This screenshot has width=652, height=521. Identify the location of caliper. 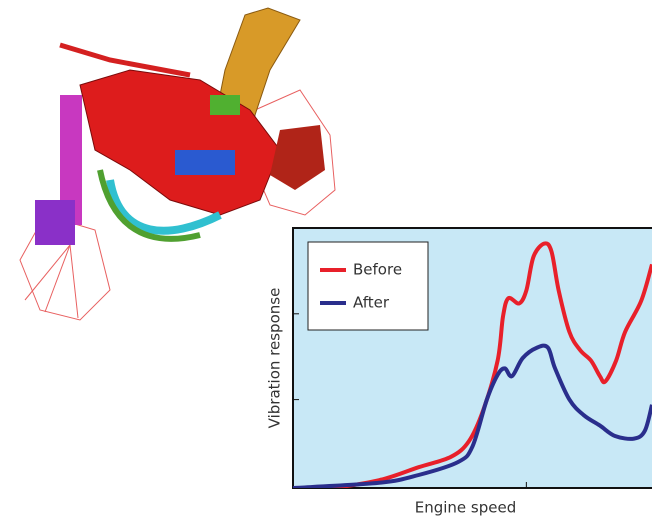
(55, 222).